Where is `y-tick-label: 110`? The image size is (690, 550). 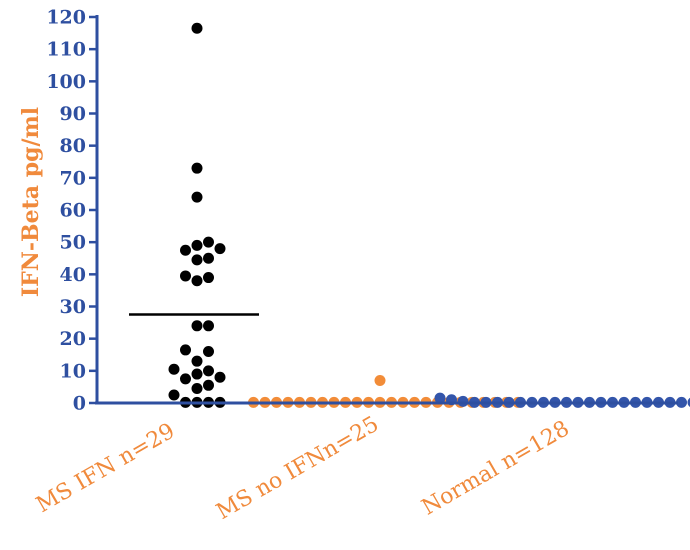
y-tick-label: 110 is located at coordinates (66, 50).